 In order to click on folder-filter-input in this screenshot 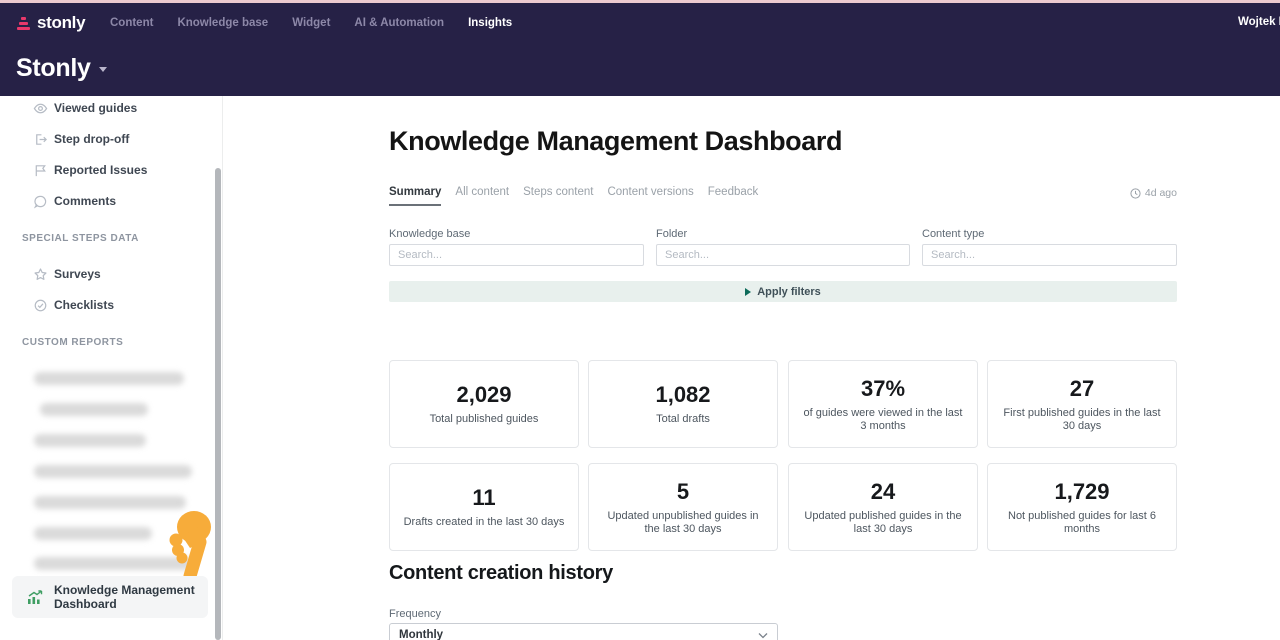, I will do `click(783, 255)`.